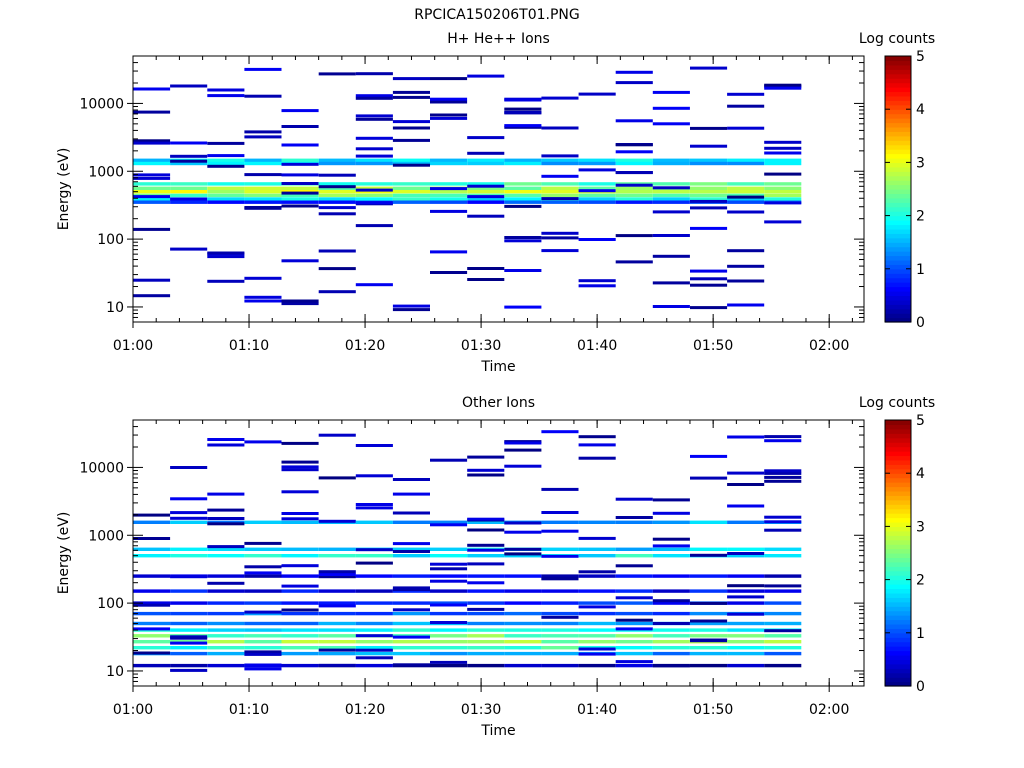 The width and height of the screenshot is (1024, 768). What do you see at coordinates (496, 15) in the screenshot?
I see `figure-title: RPCICA150206T01.PNG` at bounding box center [496, 15].